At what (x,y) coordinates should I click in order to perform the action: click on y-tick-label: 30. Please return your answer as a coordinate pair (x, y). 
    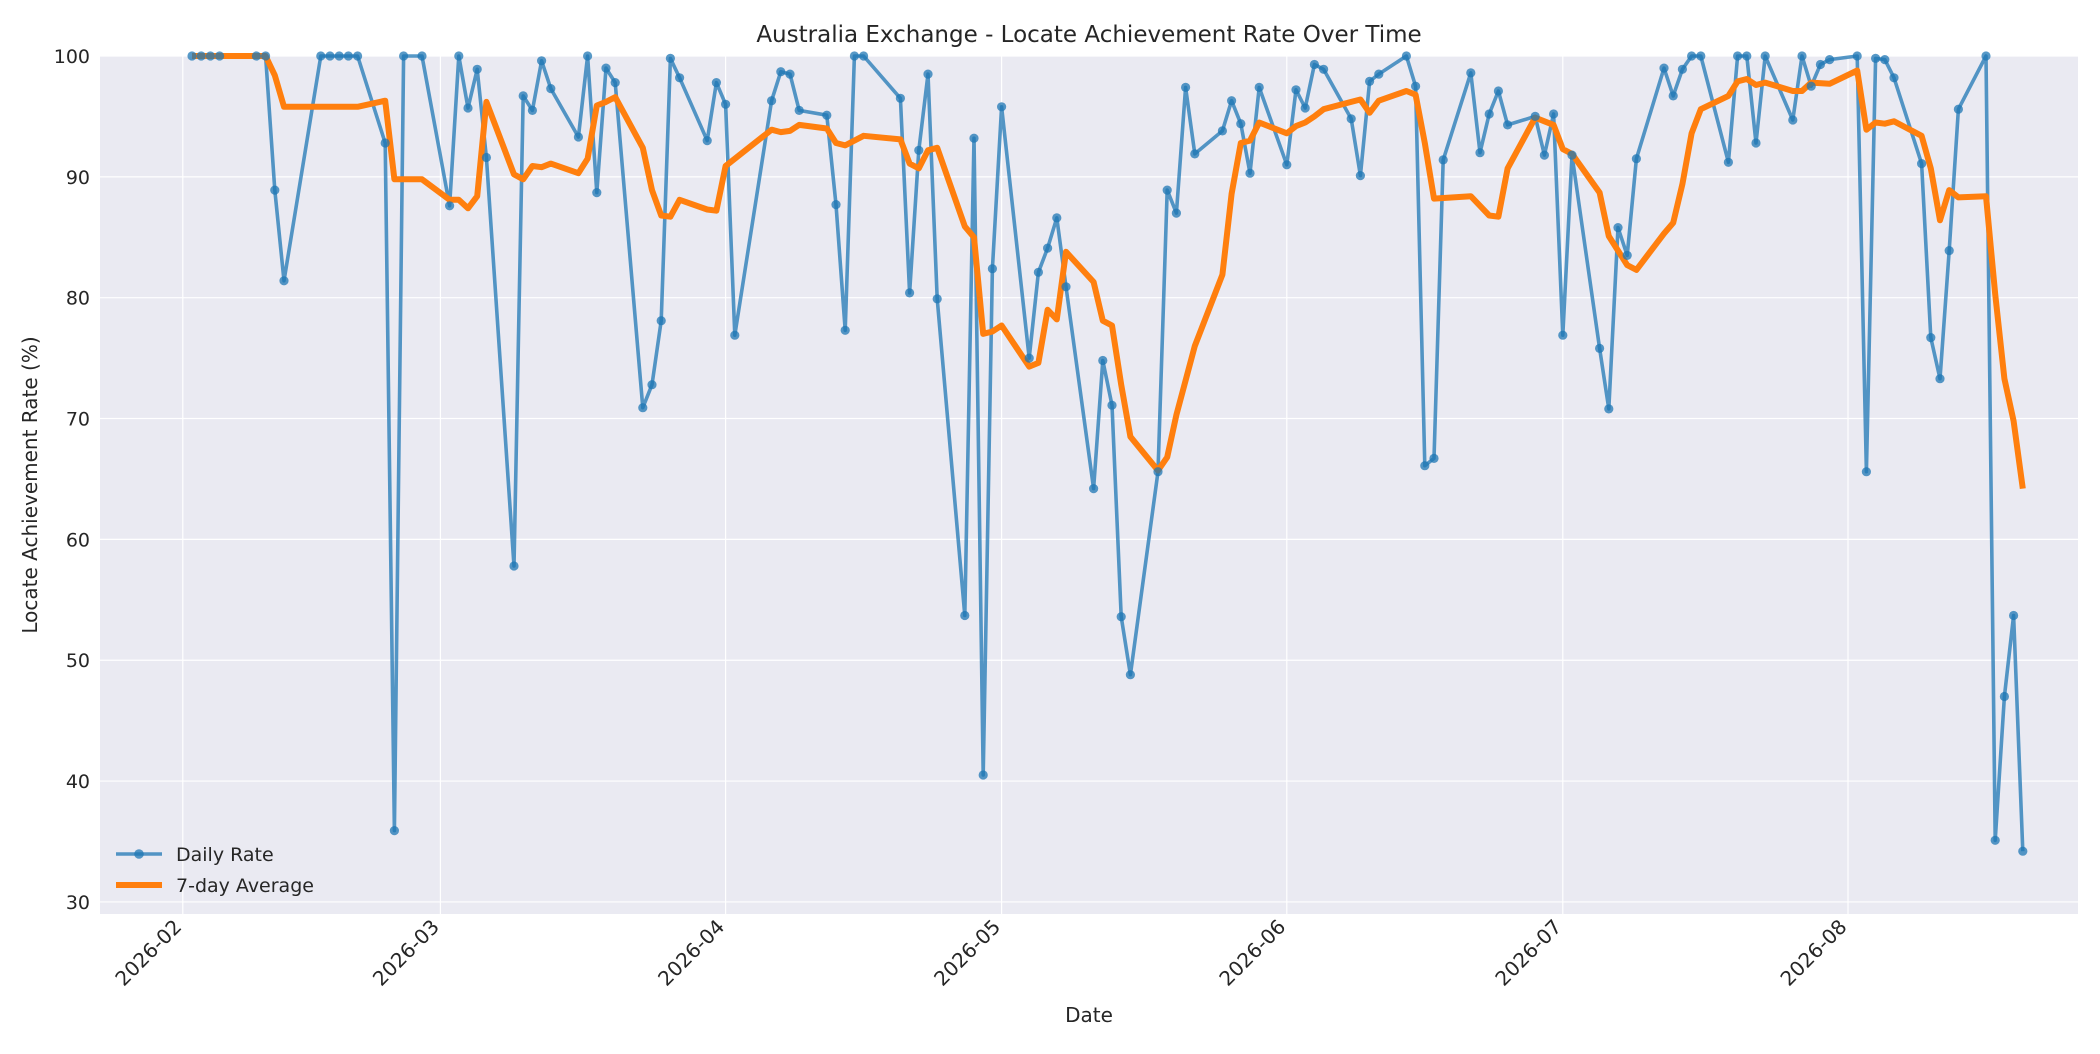
    Looking at the image, I should click on (78, 903).